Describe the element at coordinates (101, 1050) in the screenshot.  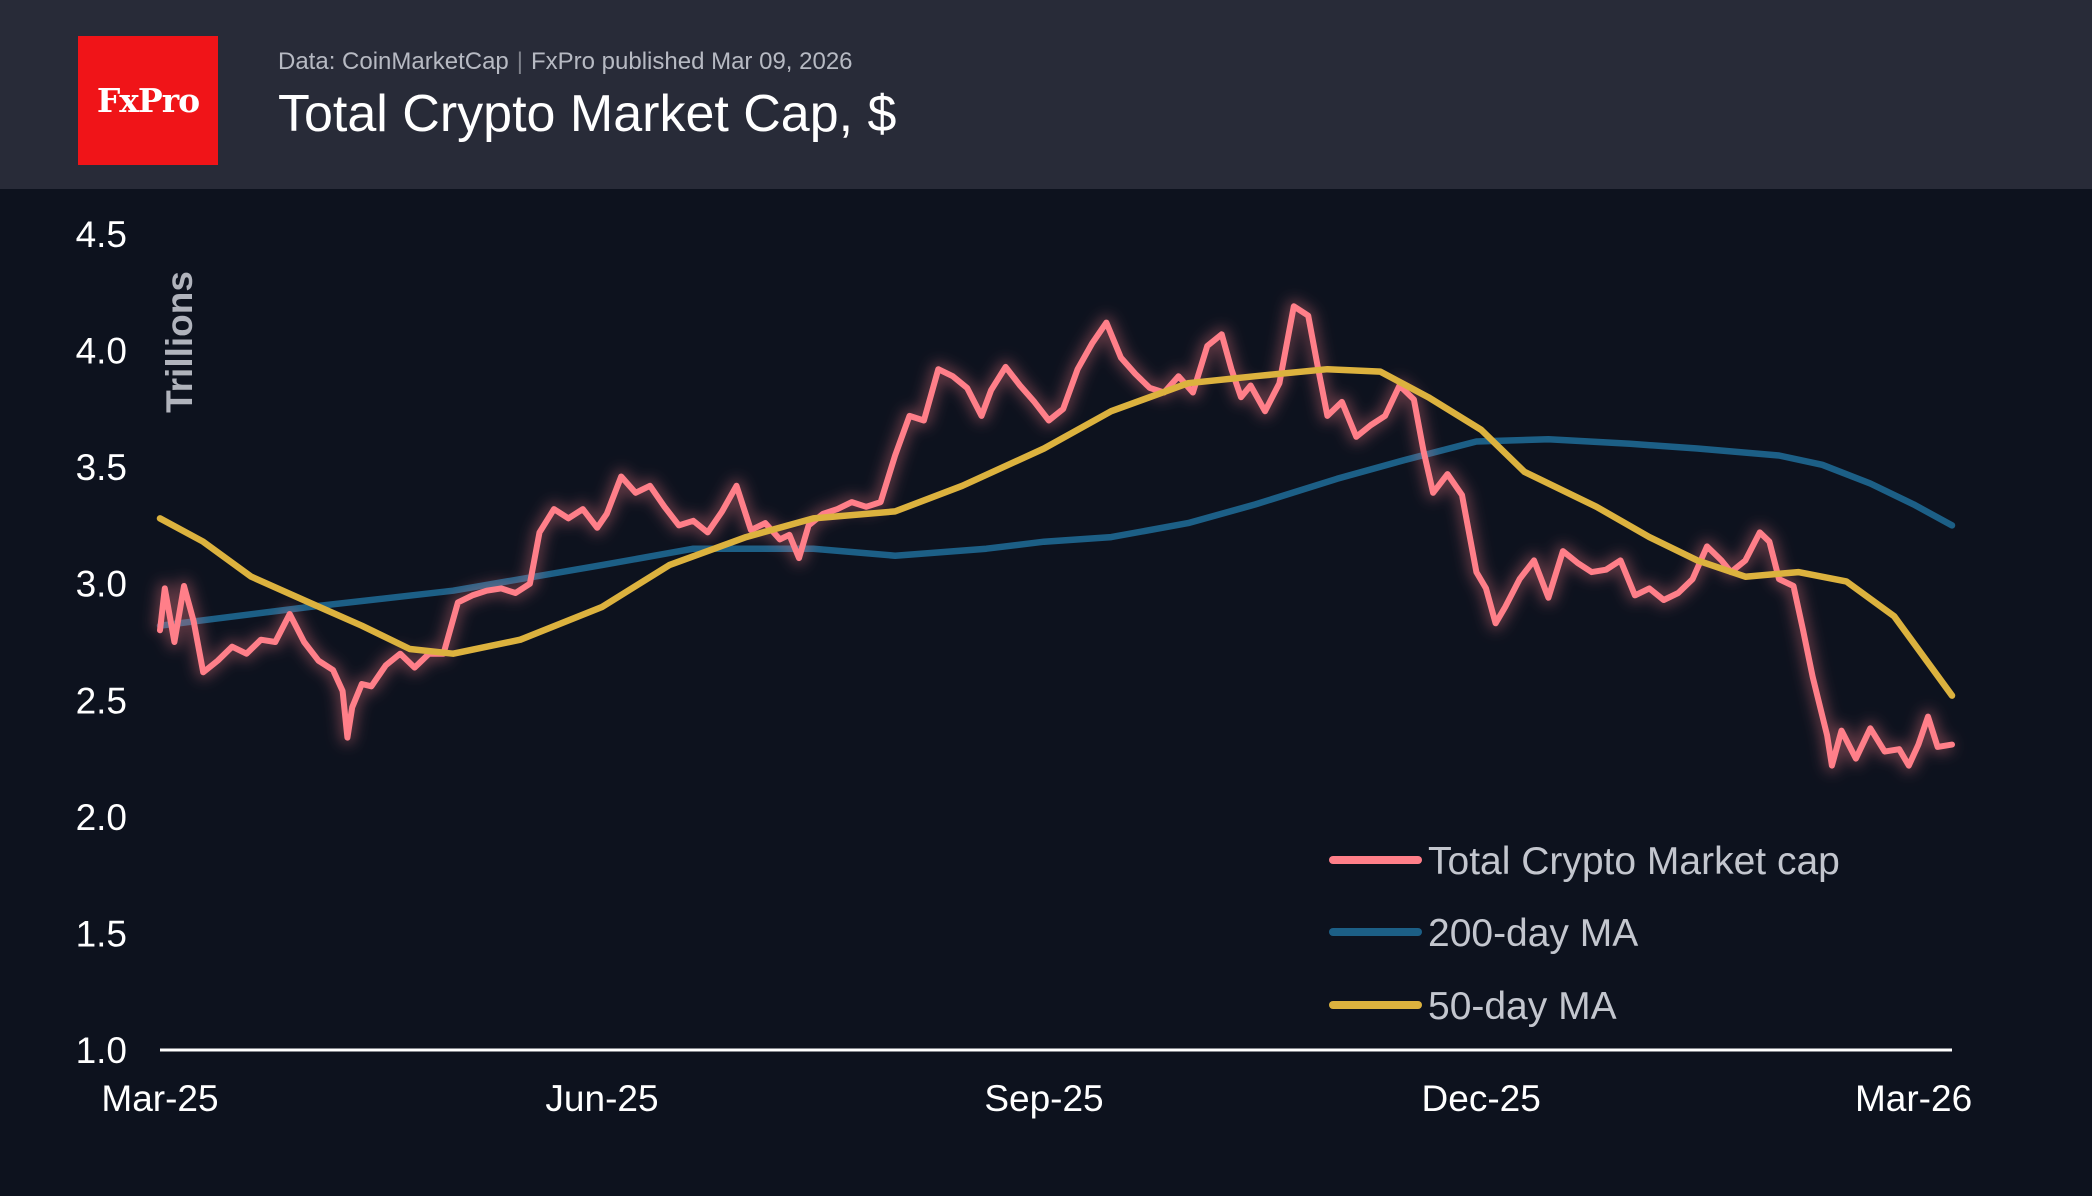
I see `y-tick-label: 1.0` at that location.